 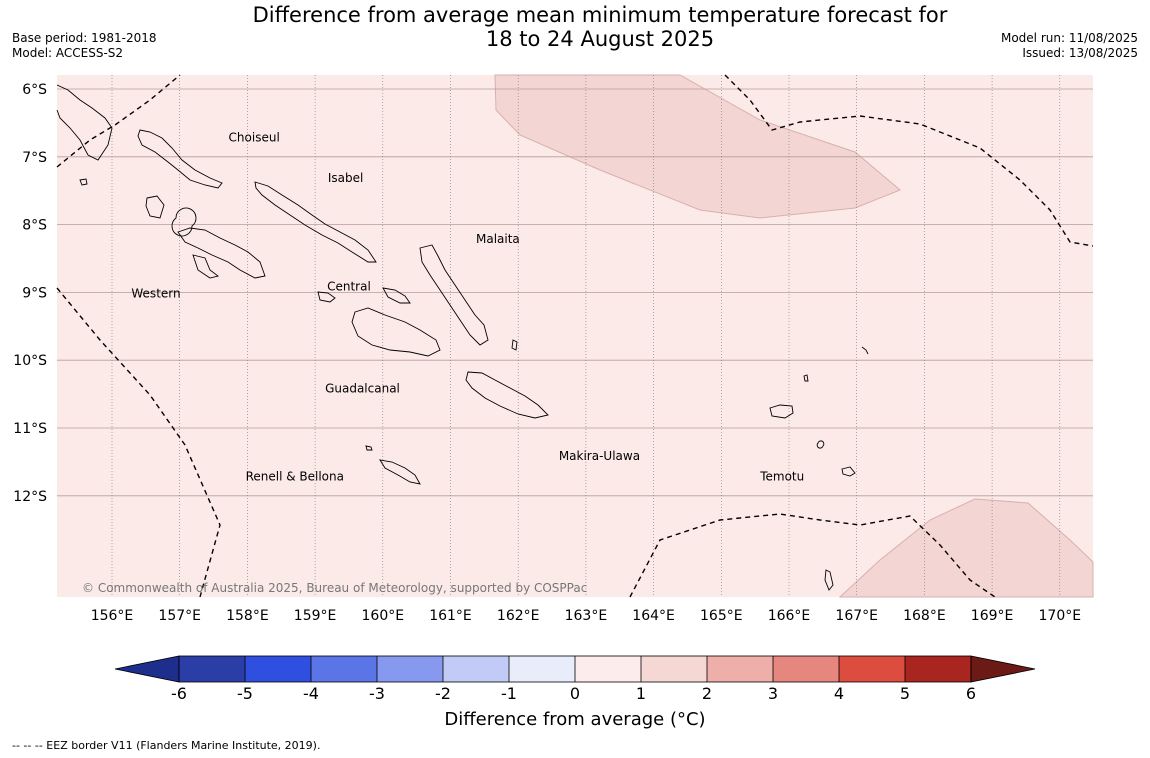 What do you see at coordinates (971, 693) in the screenshot?
I see `colorbar-tick-label: 6` at bounding box center [971, 693].